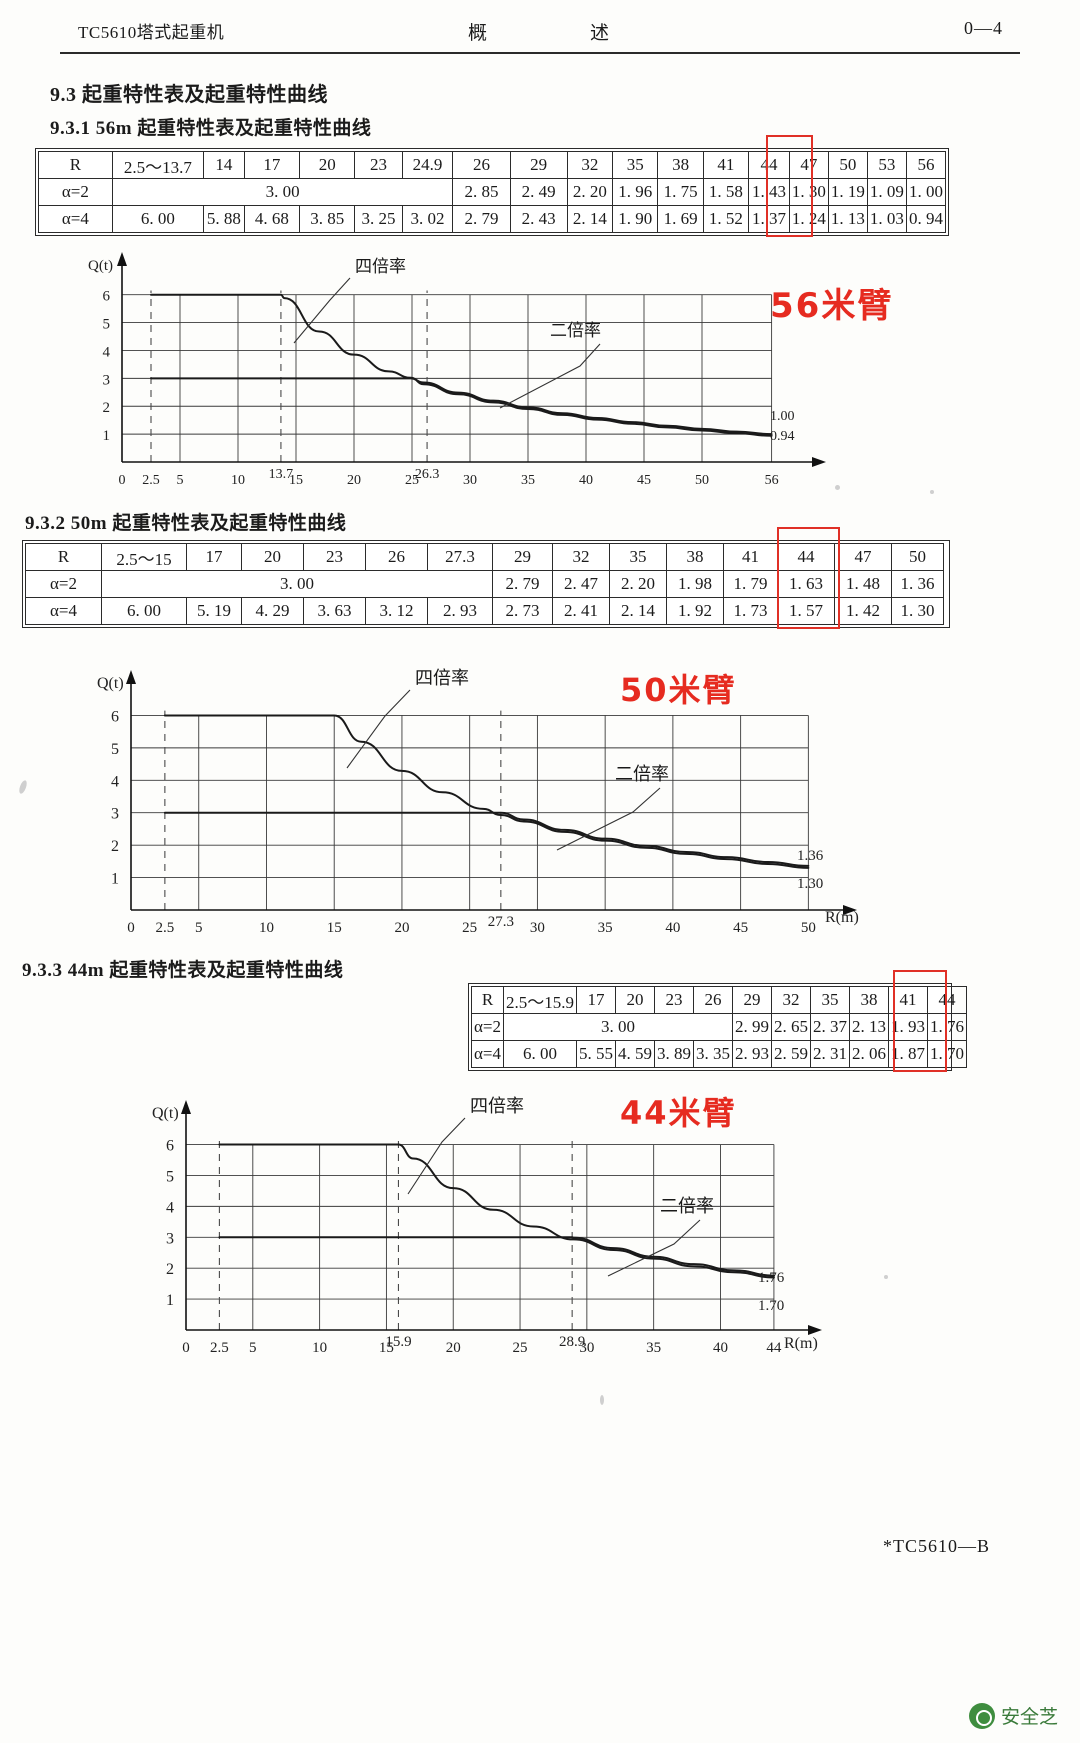 The image size is (1080, 1743). Describe the element at coordinates (808, 165) in the screenshot. I see `radius-cell: 47` at that location.